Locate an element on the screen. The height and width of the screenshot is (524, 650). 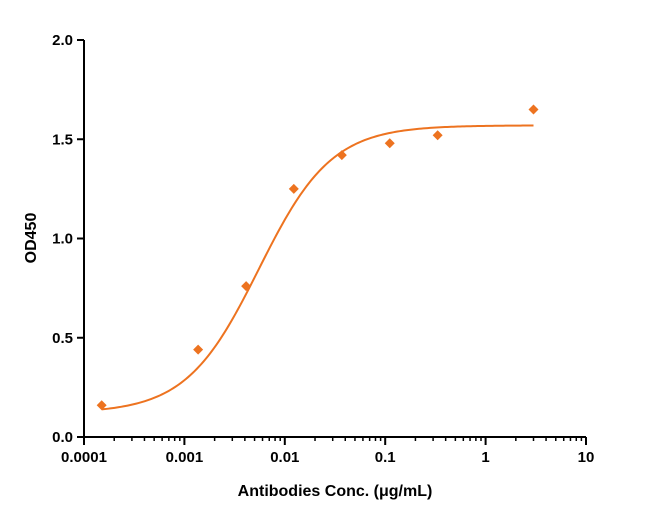
x-axis-title: Antibodies Conc. (μg/mL) is located at coordinates (335, 491).